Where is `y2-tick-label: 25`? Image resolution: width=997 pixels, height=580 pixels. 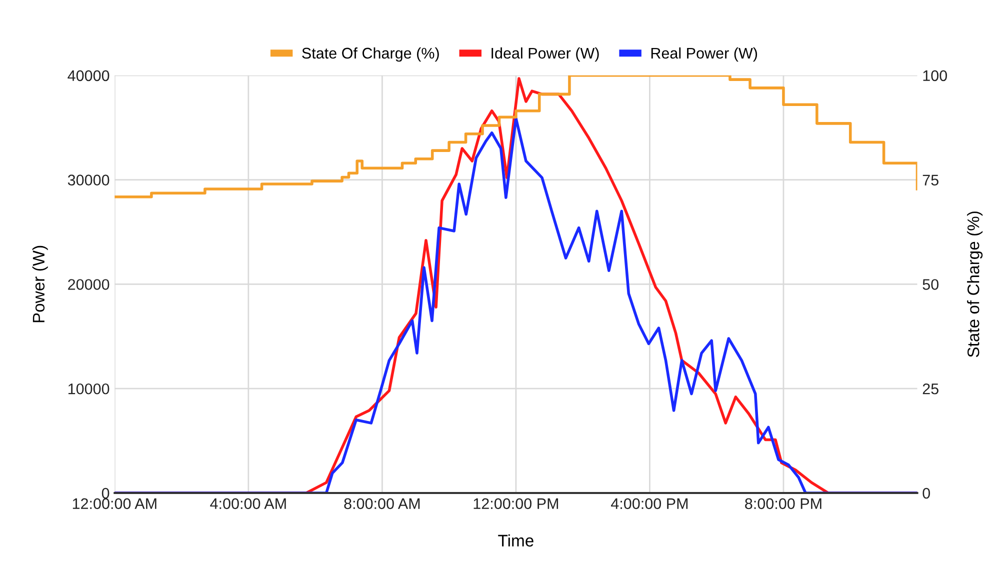 y2-tick-label: 25 is located at coordinates (930, 388).